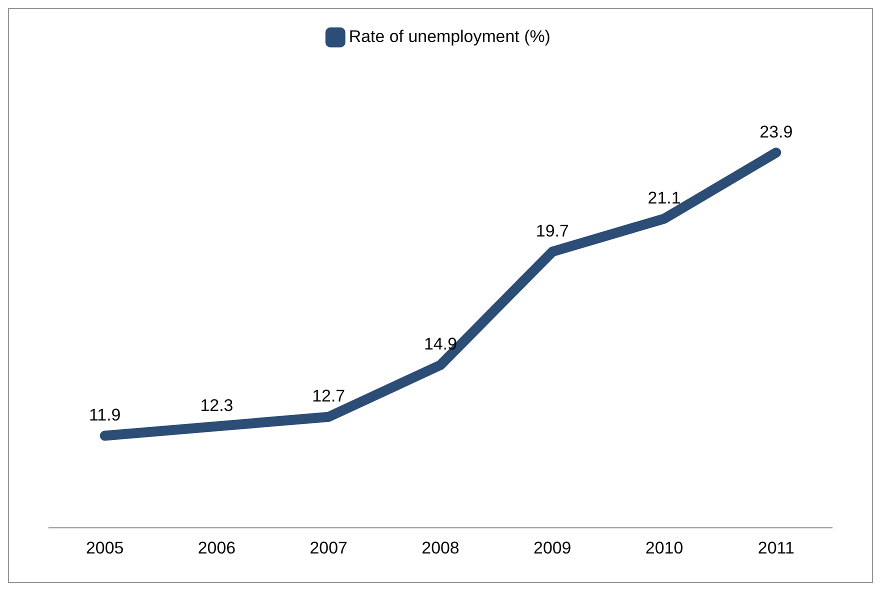 This screenshot has width=885, height=595. Describe the element at coordinates (664, 198) in the screenshot. I see `data-label: 21.1` at that location.